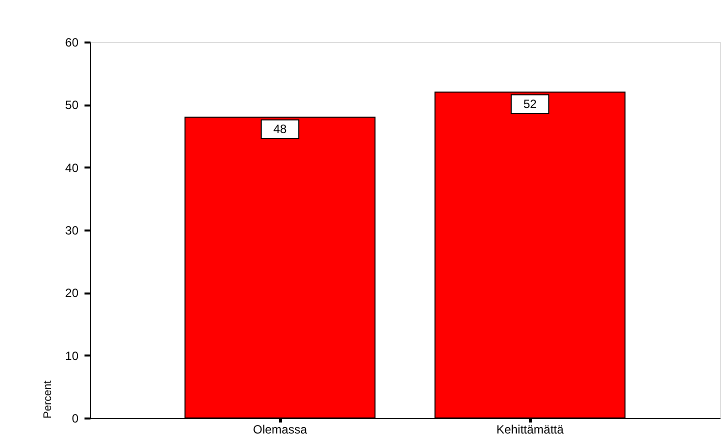  Describe the element at coordinates (530, 104) in the screenshot. I see `data-label: 52` at that location.